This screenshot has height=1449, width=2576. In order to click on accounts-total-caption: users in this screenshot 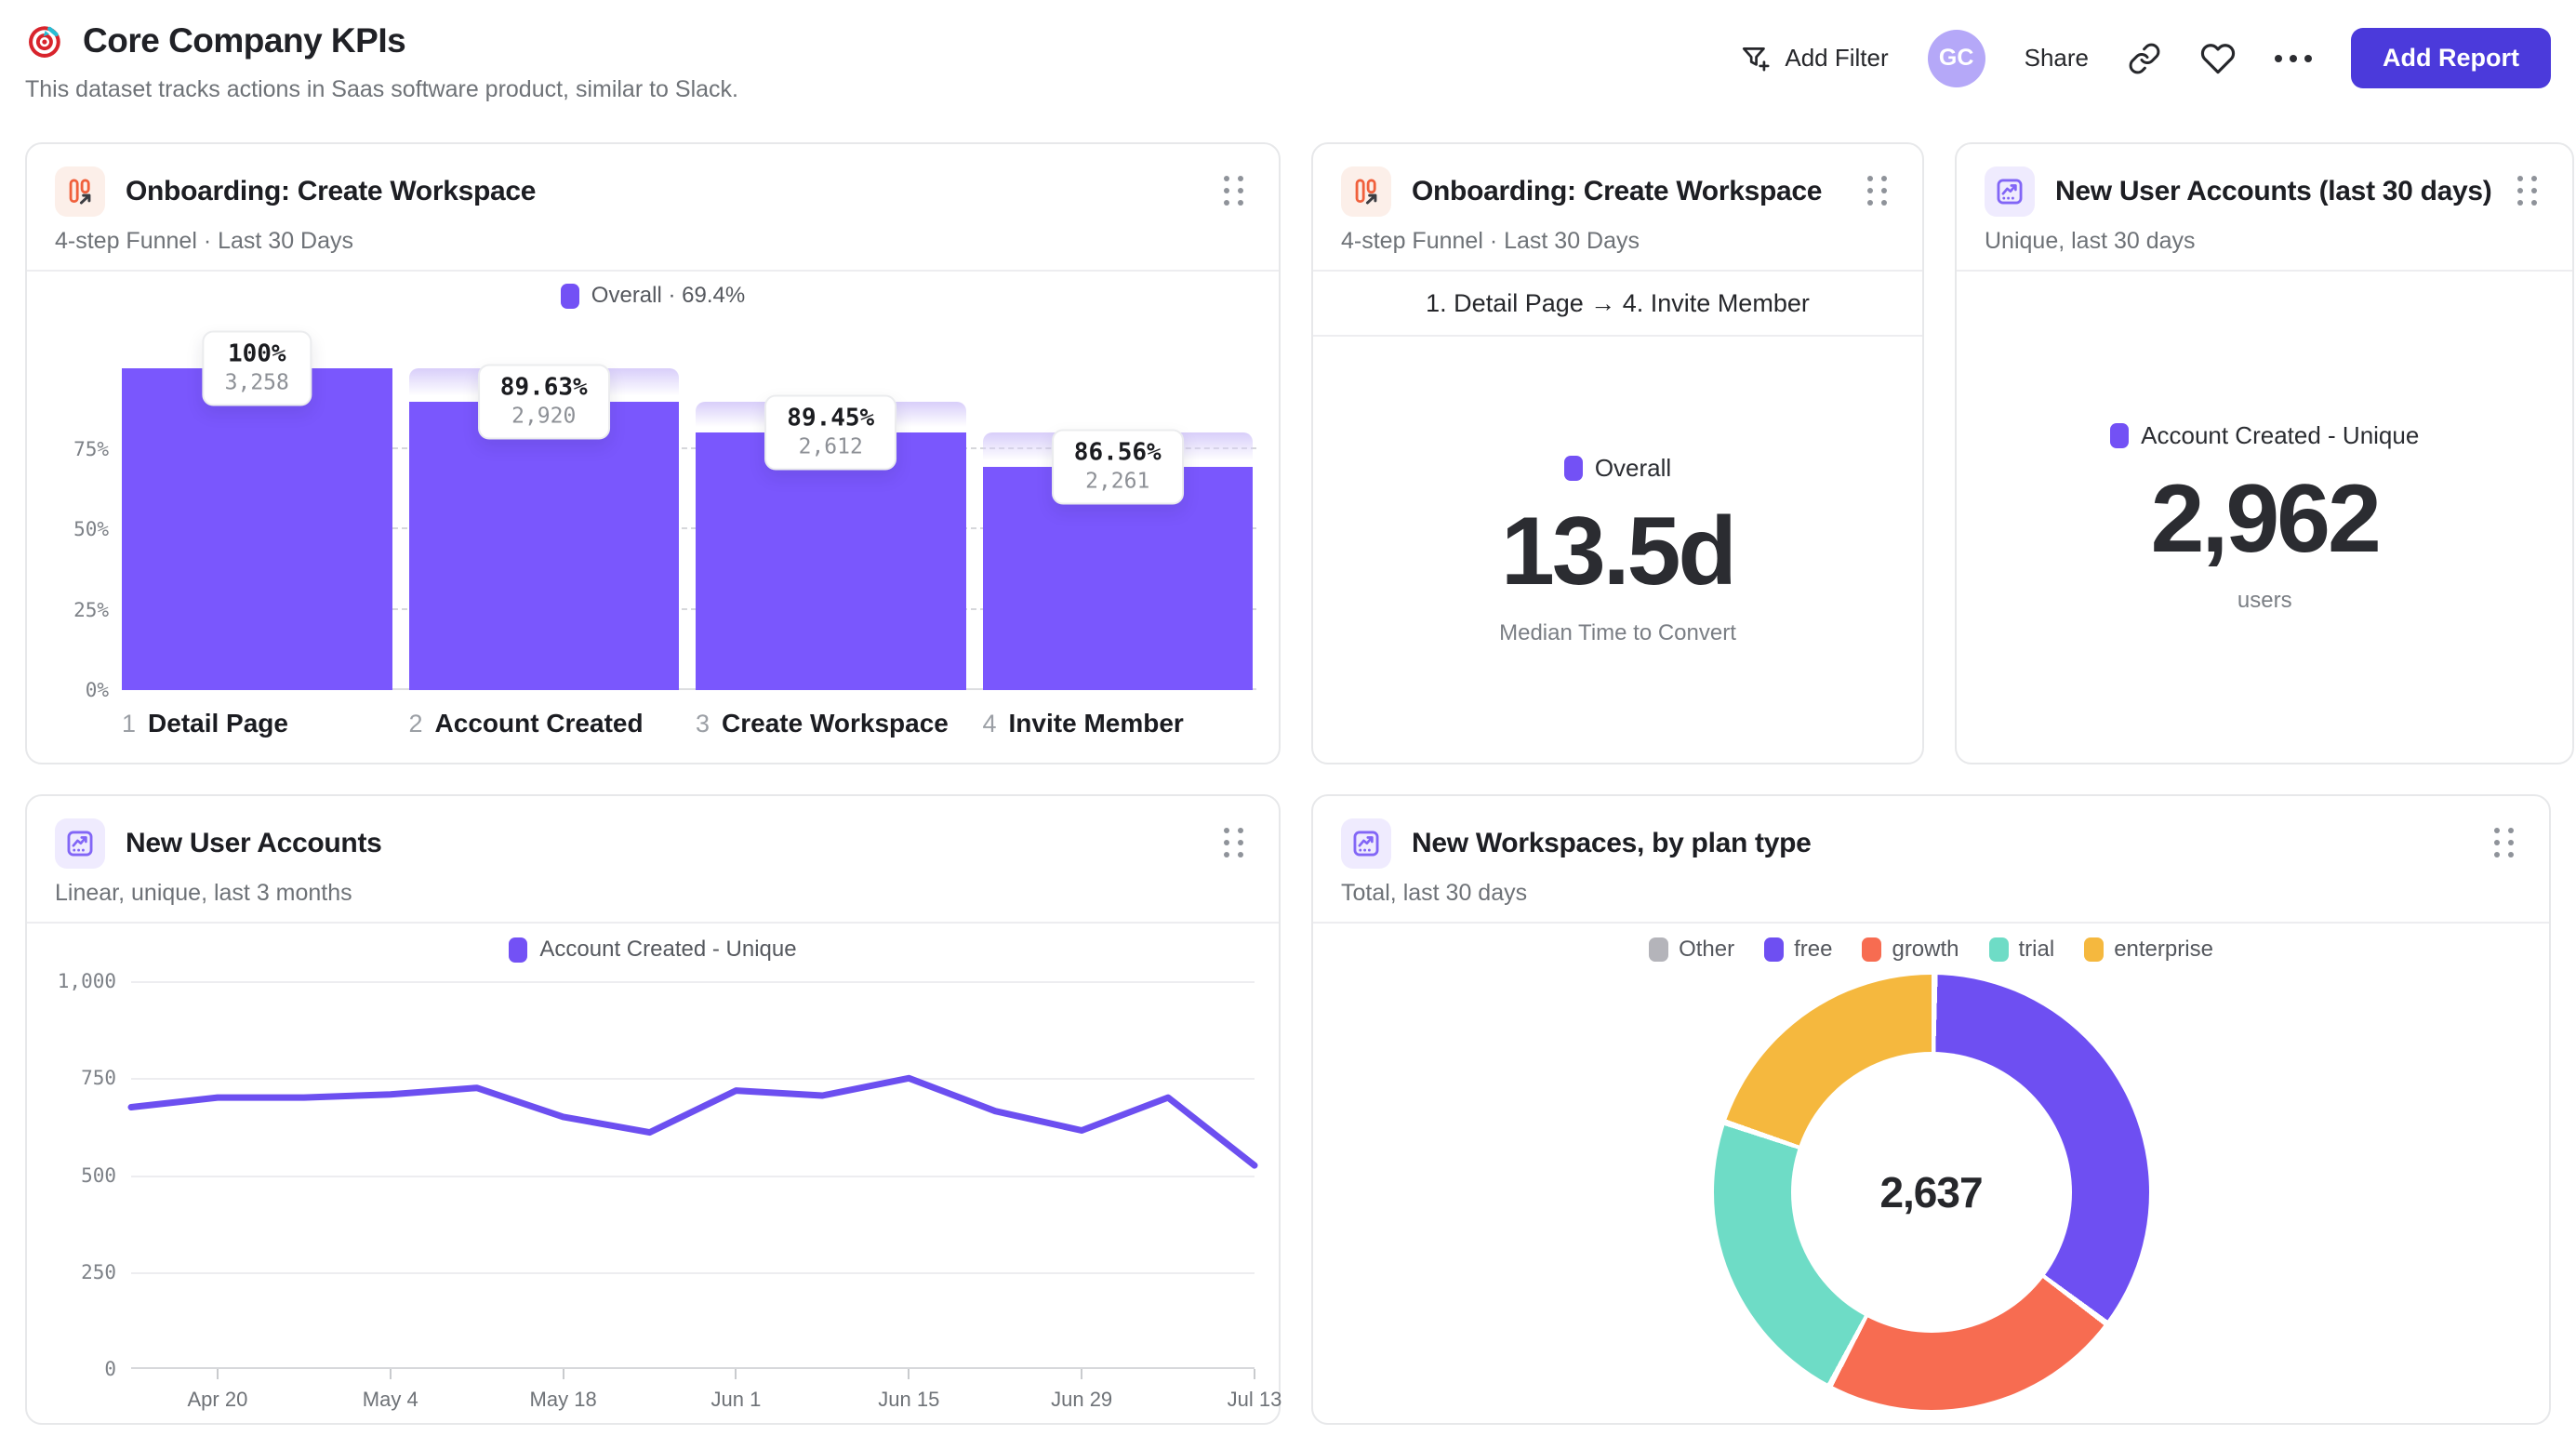, I will do `click(2264, 600)`.